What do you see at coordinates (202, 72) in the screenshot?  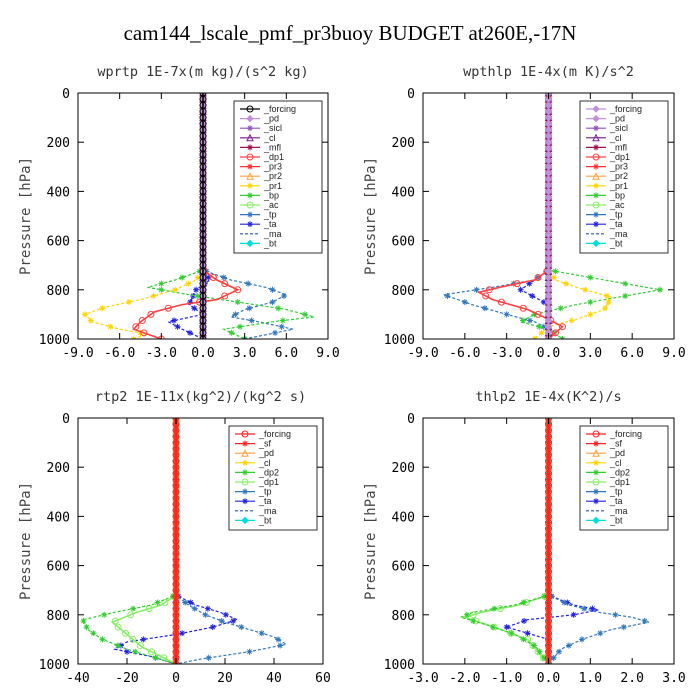 I see `panel-title: wprtp 1E-7x(m kg)/(s^2 kg)` at bounding box center [202, 72].